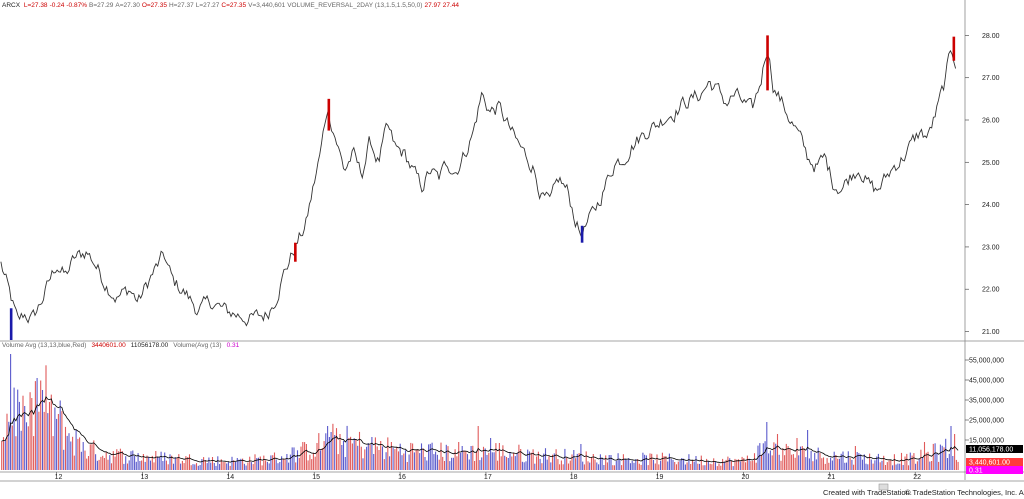 This screenshot has height=499, width=1024. What do you see at coordinates (831, 477) in the screenshot?
I see `xtick-label: 21` at bounding box center [831, 477].